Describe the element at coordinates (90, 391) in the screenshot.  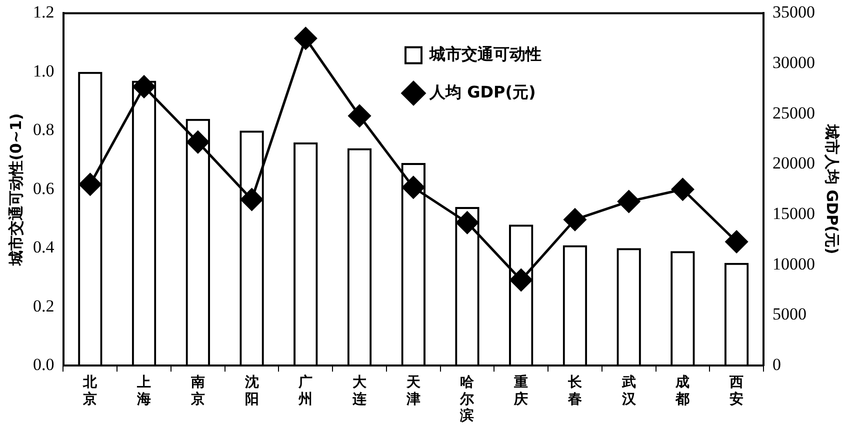
I see `x-tick-label: 北京` at that location.